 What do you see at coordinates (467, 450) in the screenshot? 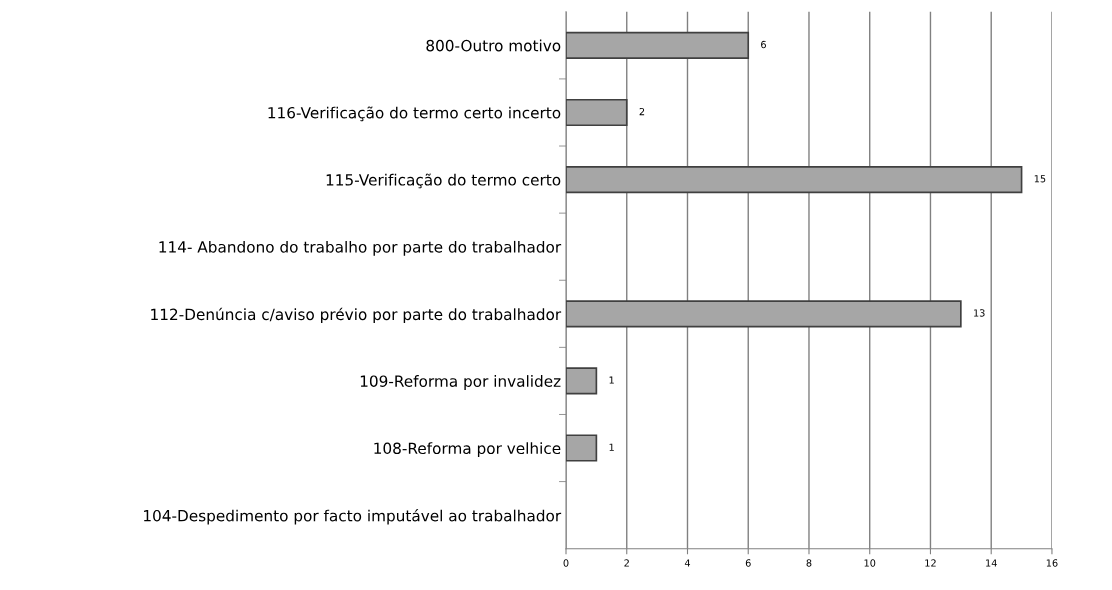
I see `y-tick-label: 108-Reforma por velhice` at bounding box center [467, 450].